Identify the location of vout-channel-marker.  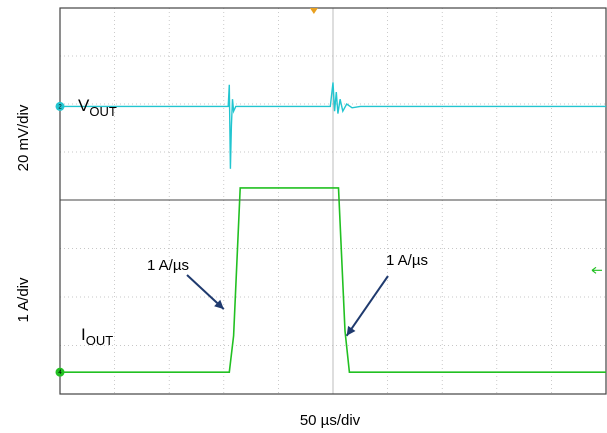
(60, 106).